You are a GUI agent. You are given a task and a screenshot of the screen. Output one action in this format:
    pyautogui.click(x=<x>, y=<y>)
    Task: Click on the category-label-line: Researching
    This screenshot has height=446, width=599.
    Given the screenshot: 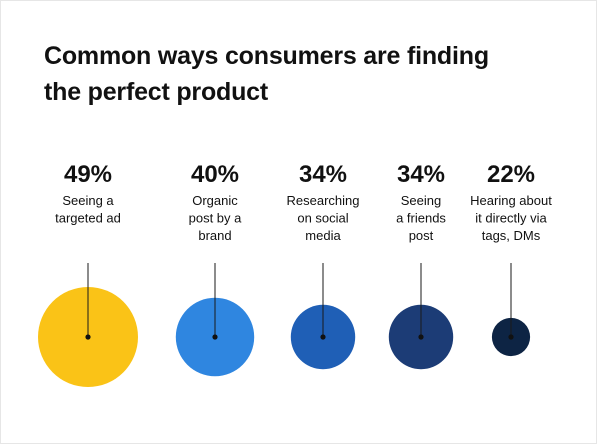 What is the action you would take?
    pyautogui.click(x=323, y=200)
    